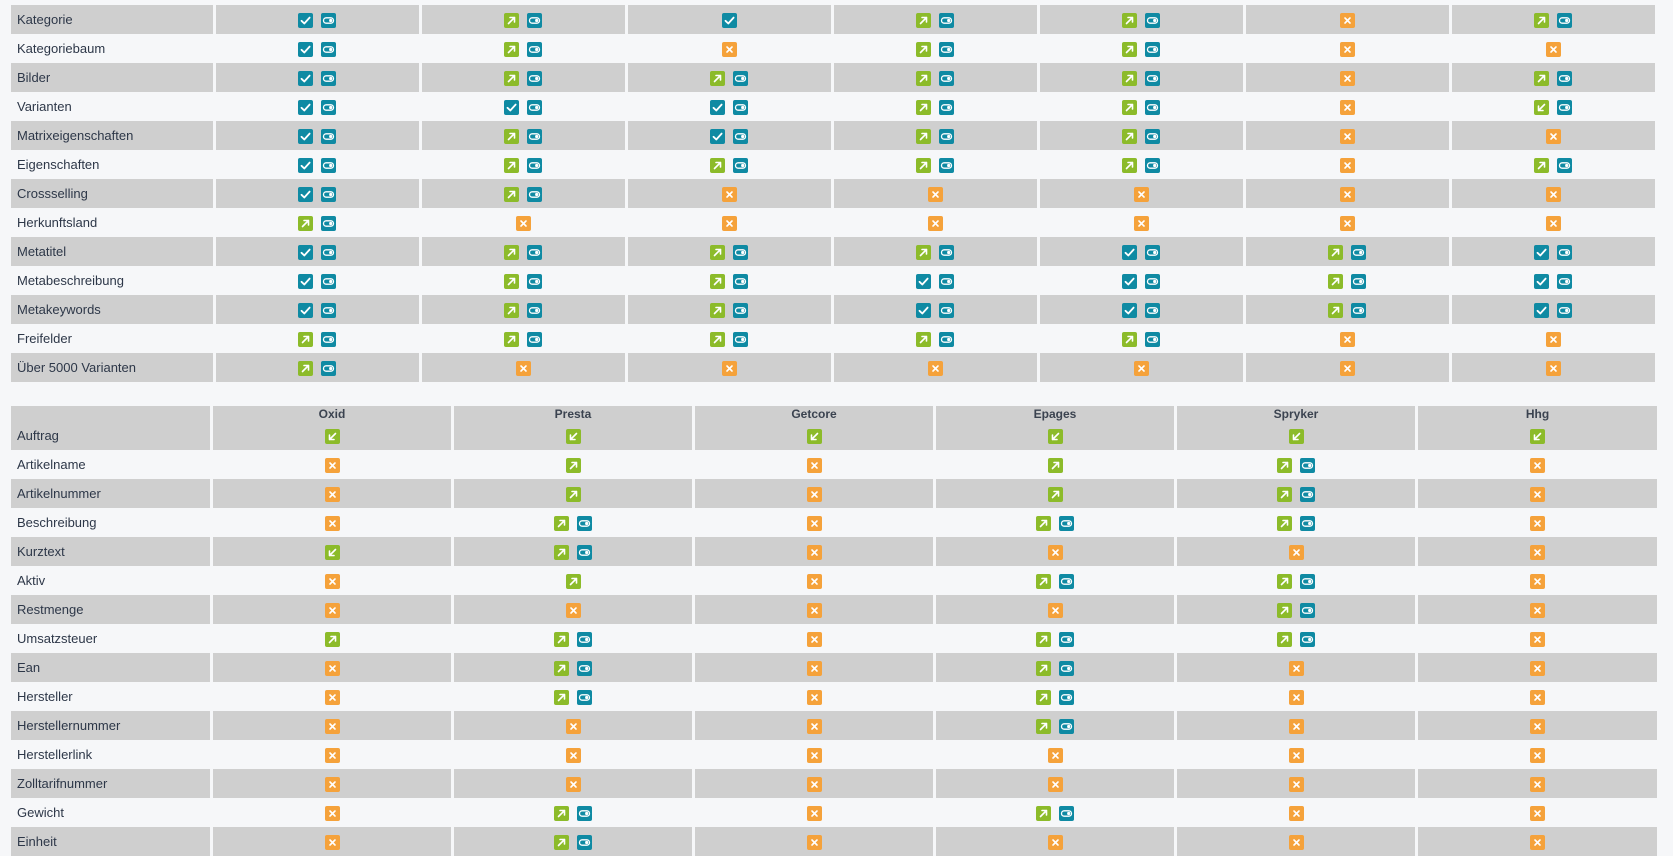 The height and width of the screenshot is (856, 1673). What do you see at coordinates (833, 309) in the screenshot?
I see `table-row: Metakeywords` at bounding box center [833, 309].